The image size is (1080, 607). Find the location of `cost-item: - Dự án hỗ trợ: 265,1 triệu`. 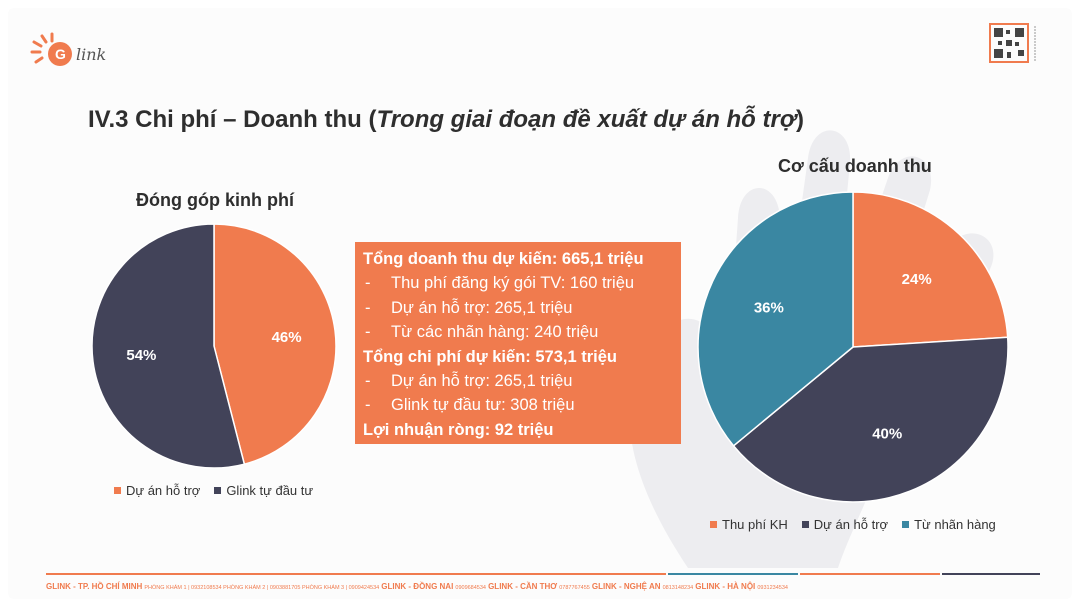

cost-item: - Dự án hỗ trợ: 265,1 triệu is located at coordinates (469, 381).